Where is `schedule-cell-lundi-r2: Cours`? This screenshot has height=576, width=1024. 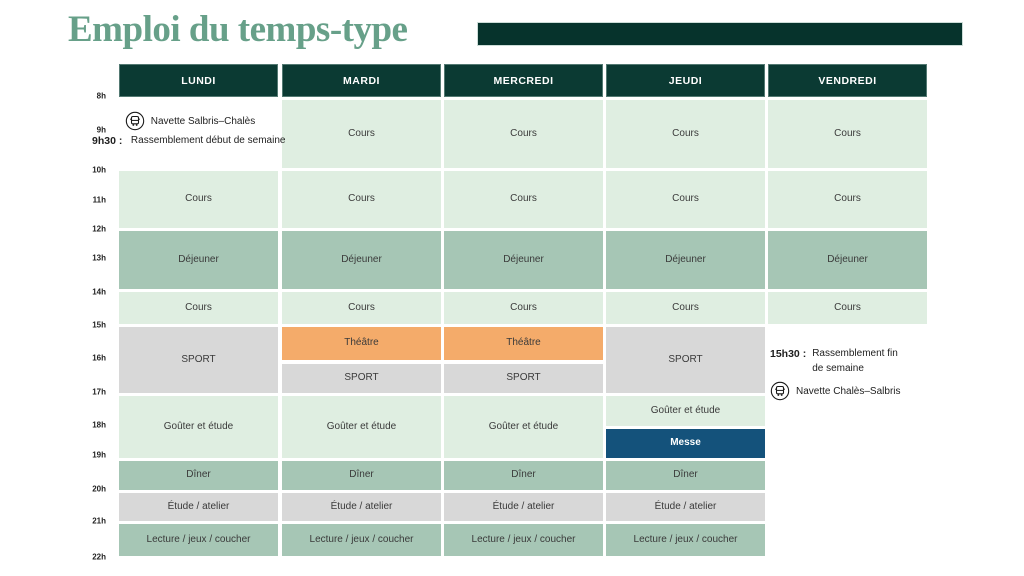 schedule-cell-lundi-r2: Cours is located at coordinates (198, 199).